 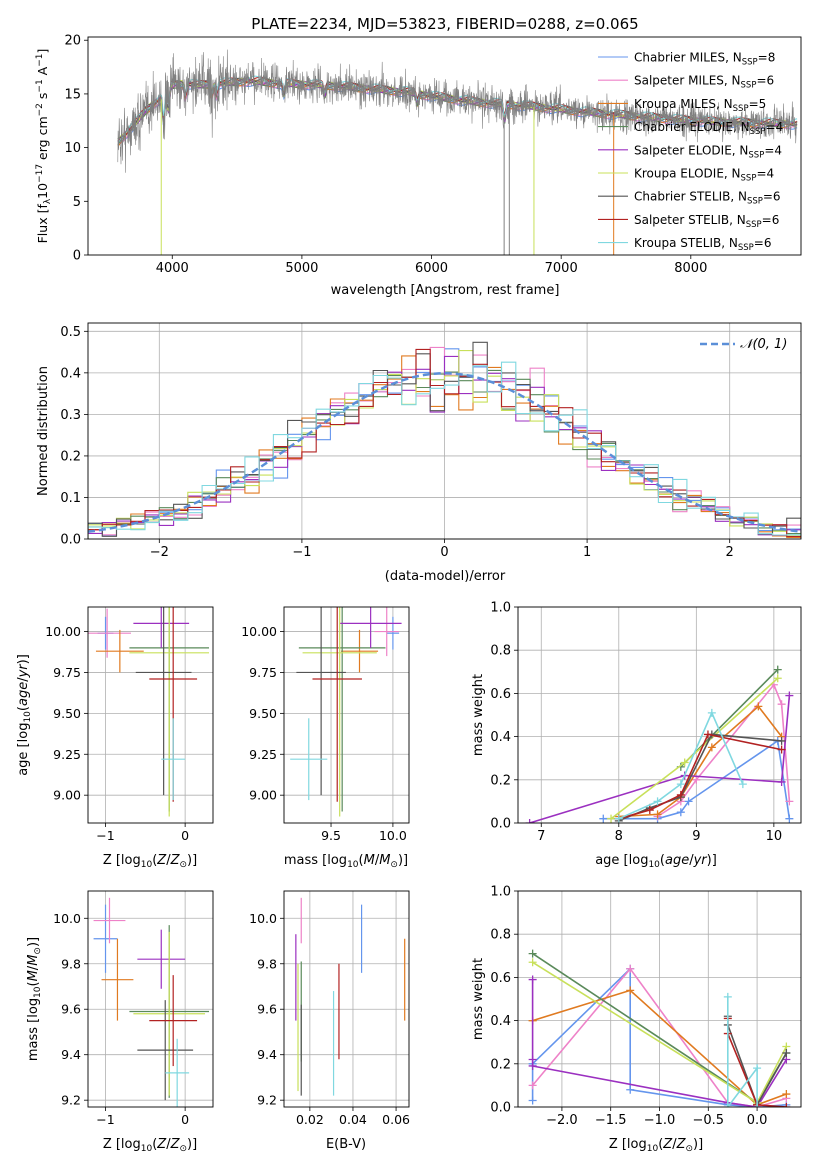 What do you see at coordinates (77, 256) in the screenshot?
I see `y-tick-label: 0` at bounding box center [77, 256].